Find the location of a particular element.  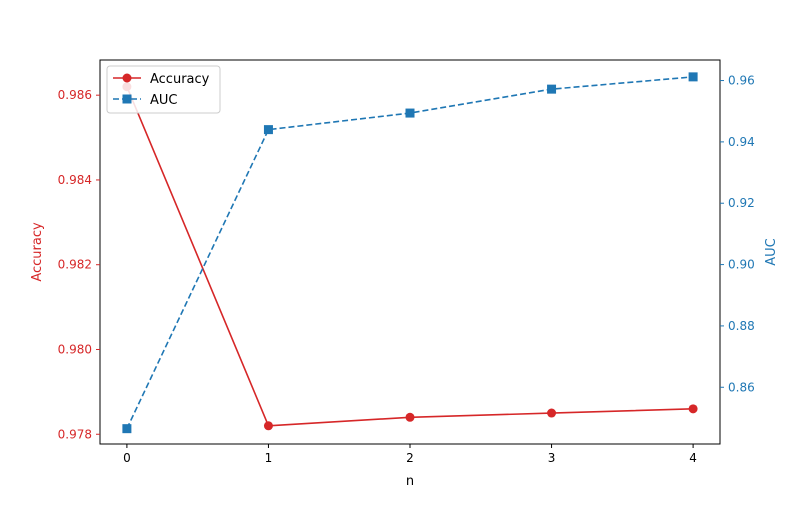

left-y-tick-label: 0.980 is located at coordinates (75, 349).